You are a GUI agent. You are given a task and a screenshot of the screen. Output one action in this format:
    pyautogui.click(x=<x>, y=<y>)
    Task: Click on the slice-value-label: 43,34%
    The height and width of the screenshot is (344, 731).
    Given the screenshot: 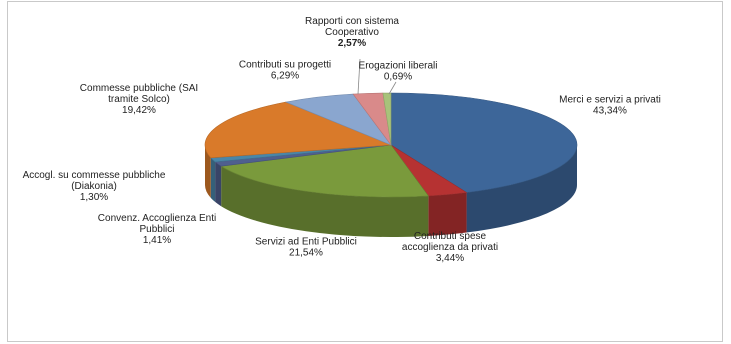 What is the action you would take?
    pyautogui.click(x=610, y=111)
    